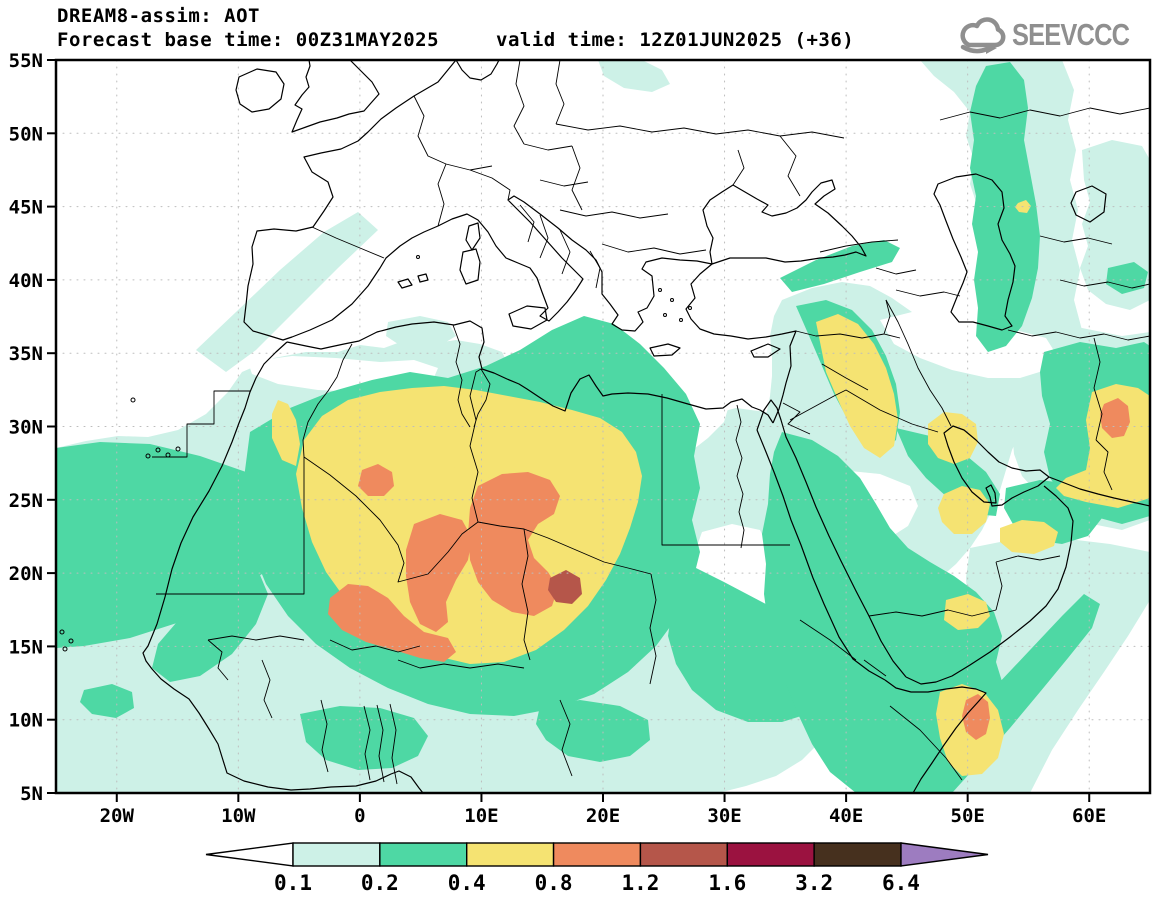 The width and height of the screenshot is (1165, 905). Describe the element at coordinates (1071, 34) in the screenshot. I see `seevccc-logo-text: SEEVCCC` at that location.